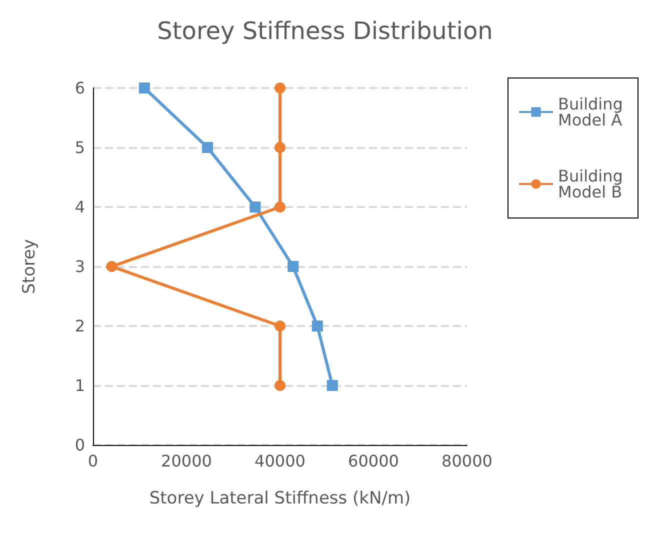  I want to click on y-tick-label: 0, so click(79, 445).